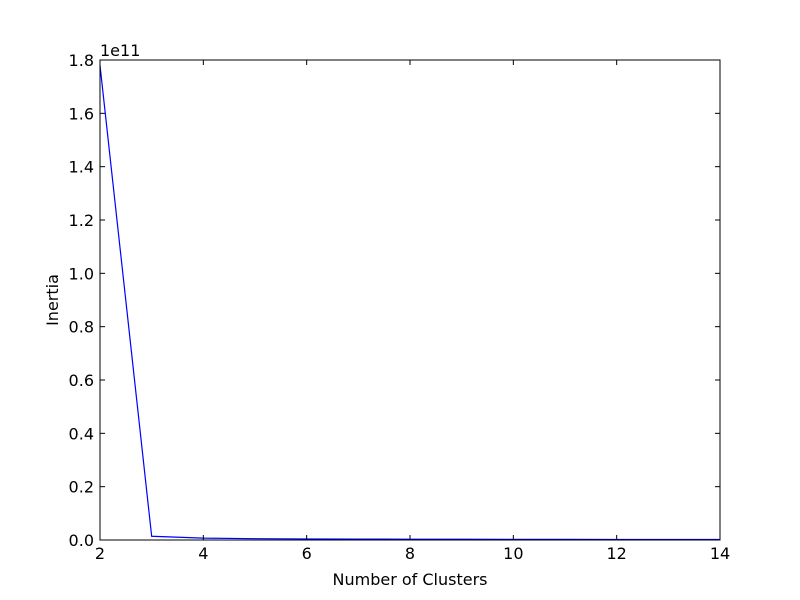  Describe the element at coordinates (81, 433) in the screenshot. I see `y-tick-label: 0.4` at that location.